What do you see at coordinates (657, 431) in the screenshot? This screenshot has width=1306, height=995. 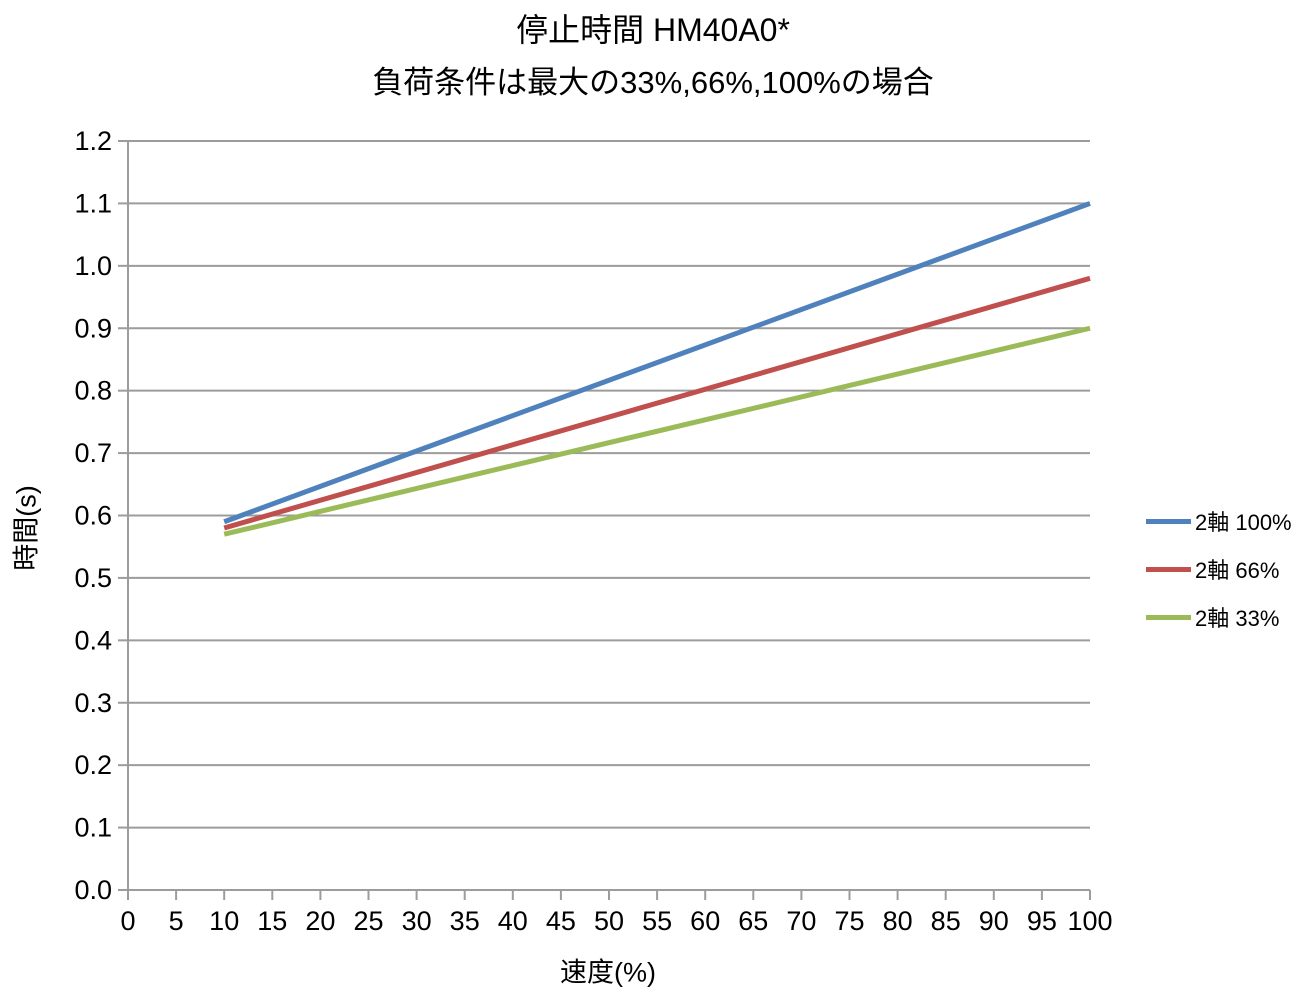 I see `series-line` at bounding box center [657, 431].